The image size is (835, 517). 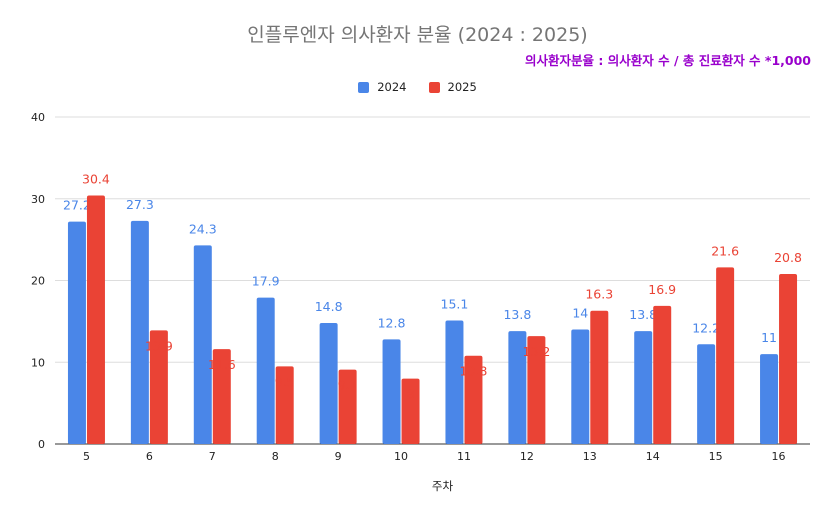 I want to click on data-label-2025: 30.4, so click(x=96, y=178).